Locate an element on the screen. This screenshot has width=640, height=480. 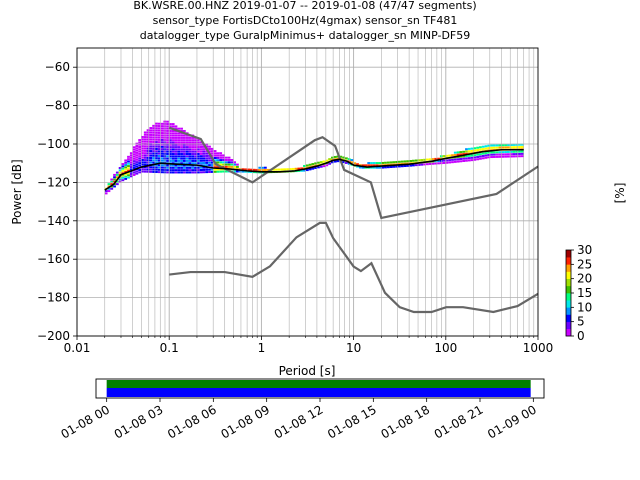
colorbar-tick-label: 10 is located at coordinates (584, 307).